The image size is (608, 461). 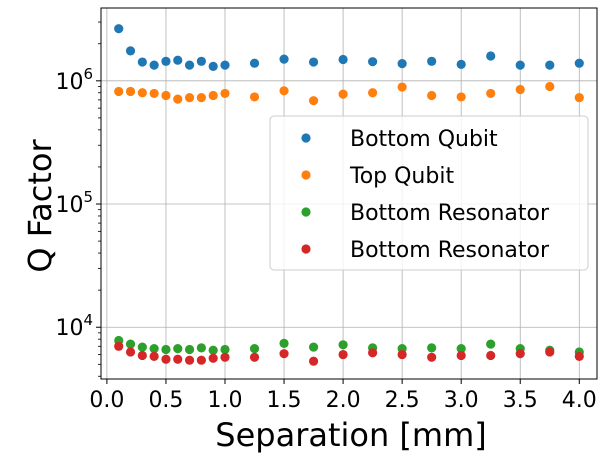 What do you see at coordinates (343, 400) in the screenshot?
I see `x-tick-label: 2.0` at bounding box center [343, 400].